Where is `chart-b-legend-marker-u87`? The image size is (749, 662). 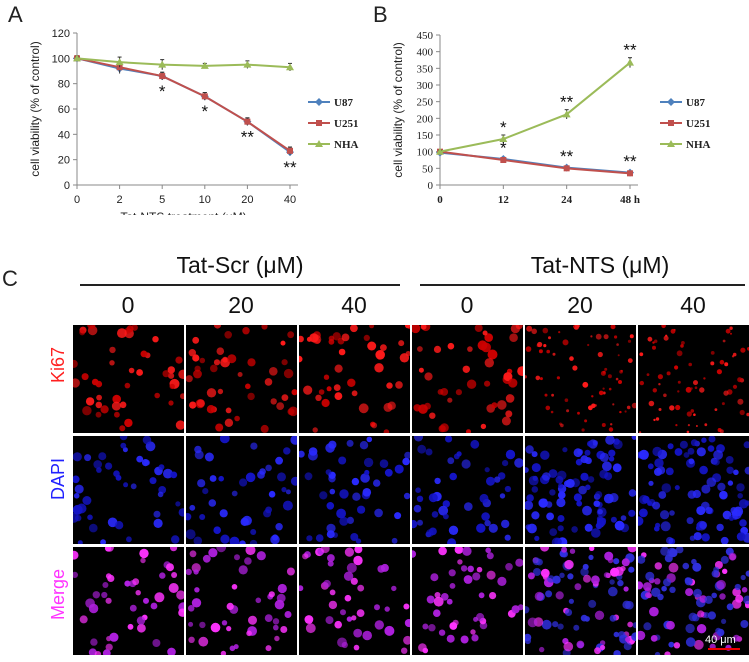 chart-b-legend-marker-u87 is located at coordinates (671, 102).